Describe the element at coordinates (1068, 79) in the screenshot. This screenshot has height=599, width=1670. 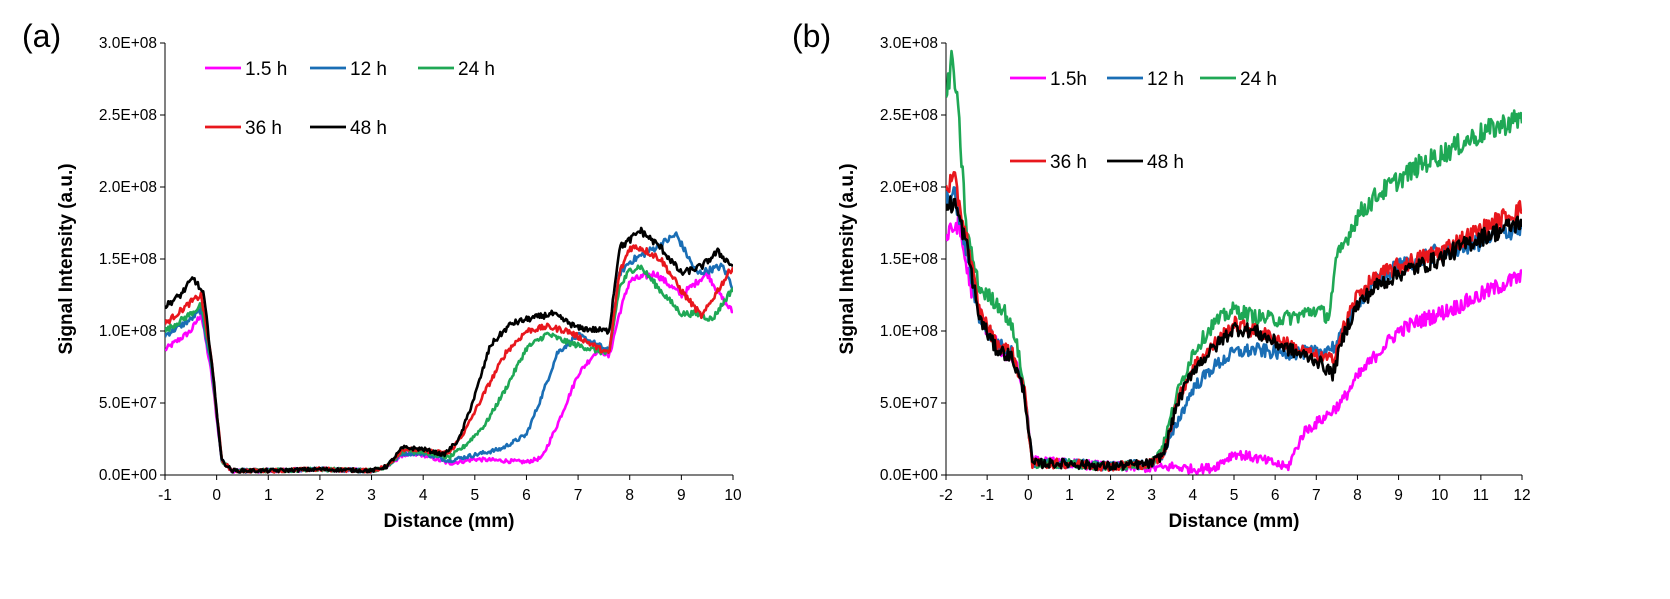
I see `legend-label: 1.5h` at that location.